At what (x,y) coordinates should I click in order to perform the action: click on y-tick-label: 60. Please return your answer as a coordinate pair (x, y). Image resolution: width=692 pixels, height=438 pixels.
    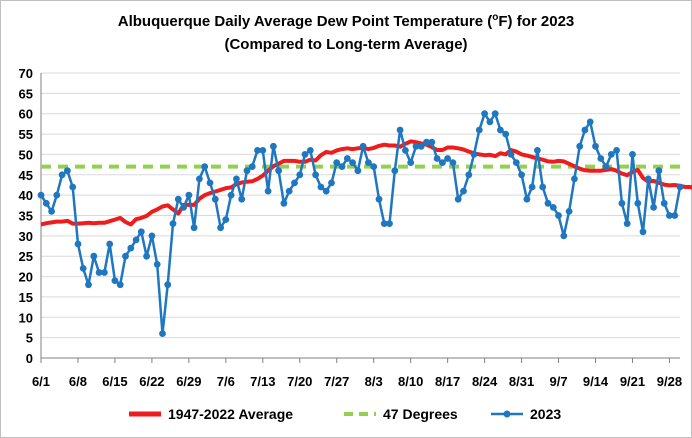
    Looking at the image, I should click on (26, 114).